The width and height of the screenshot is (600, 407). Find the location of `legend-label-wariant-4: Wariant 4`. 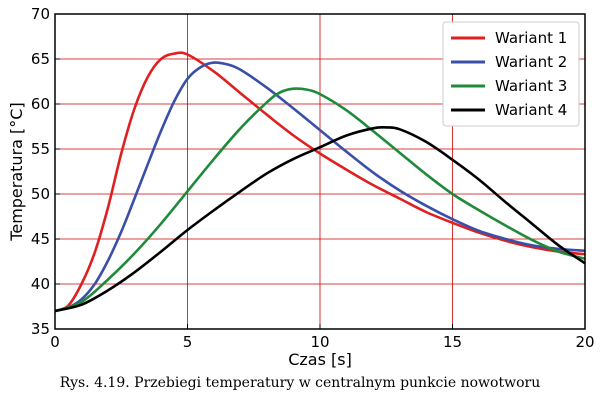

legend-label-wariant-4: Wariant 4 is located at coordinates (531, 110).